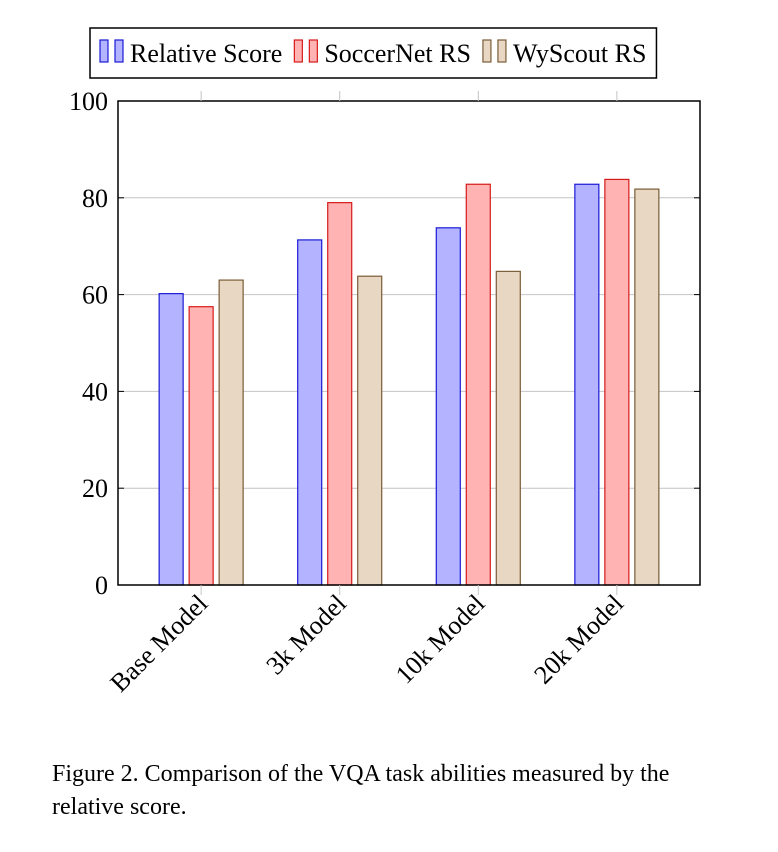 This screenshot has height=852, width=778. Describe the element at coordinates (101, 585) in the screenshot. I see `y-tick-label: 0` at that location.